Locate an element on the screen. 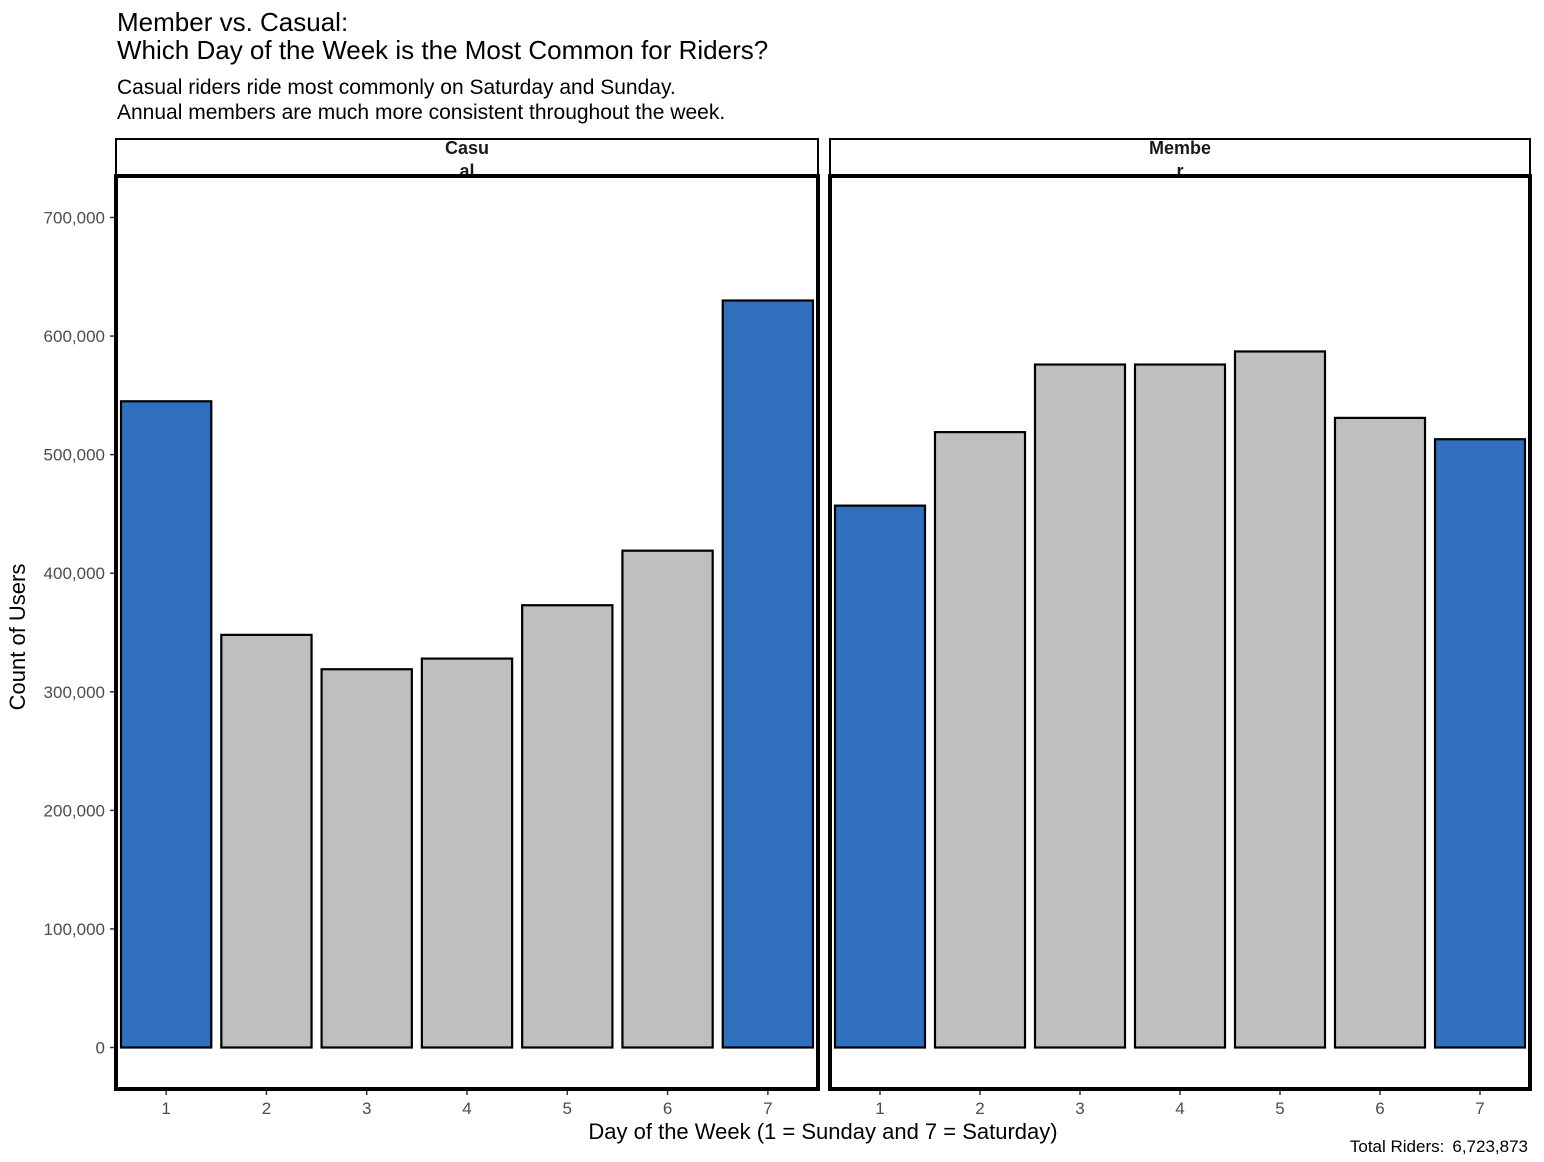  y-tick-label: 600,000 is located at coordinates (74, 336).